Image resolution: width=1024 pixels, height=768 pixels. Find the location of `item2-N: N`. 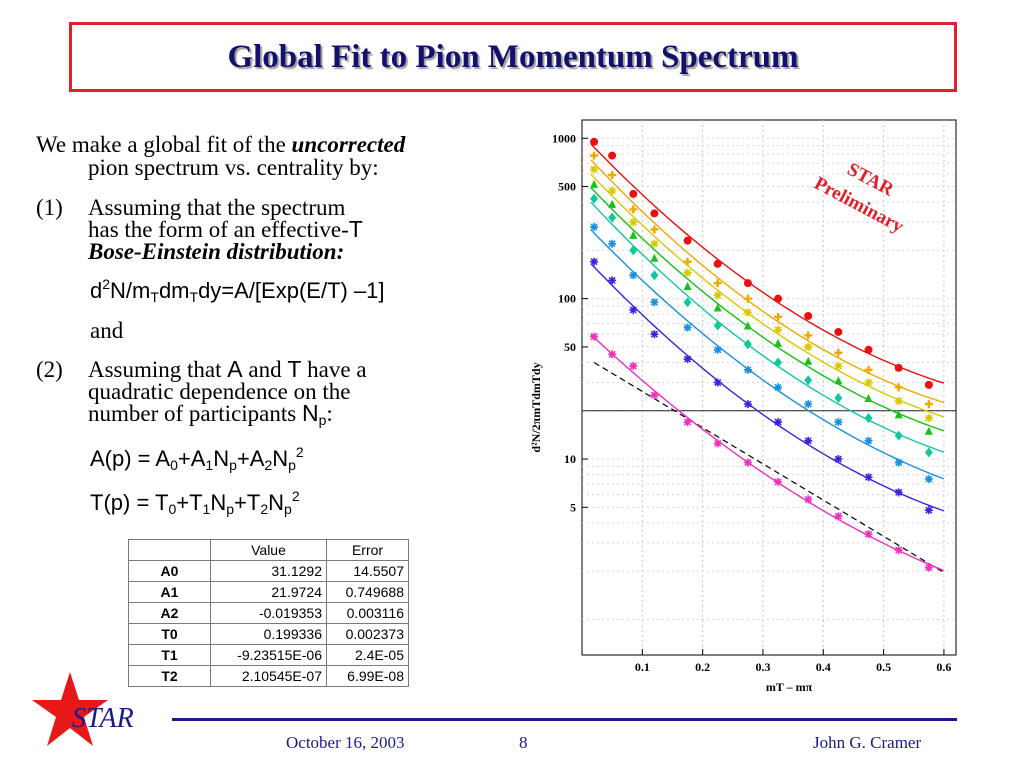

item2-N: N is located at coordinates (310, 413).